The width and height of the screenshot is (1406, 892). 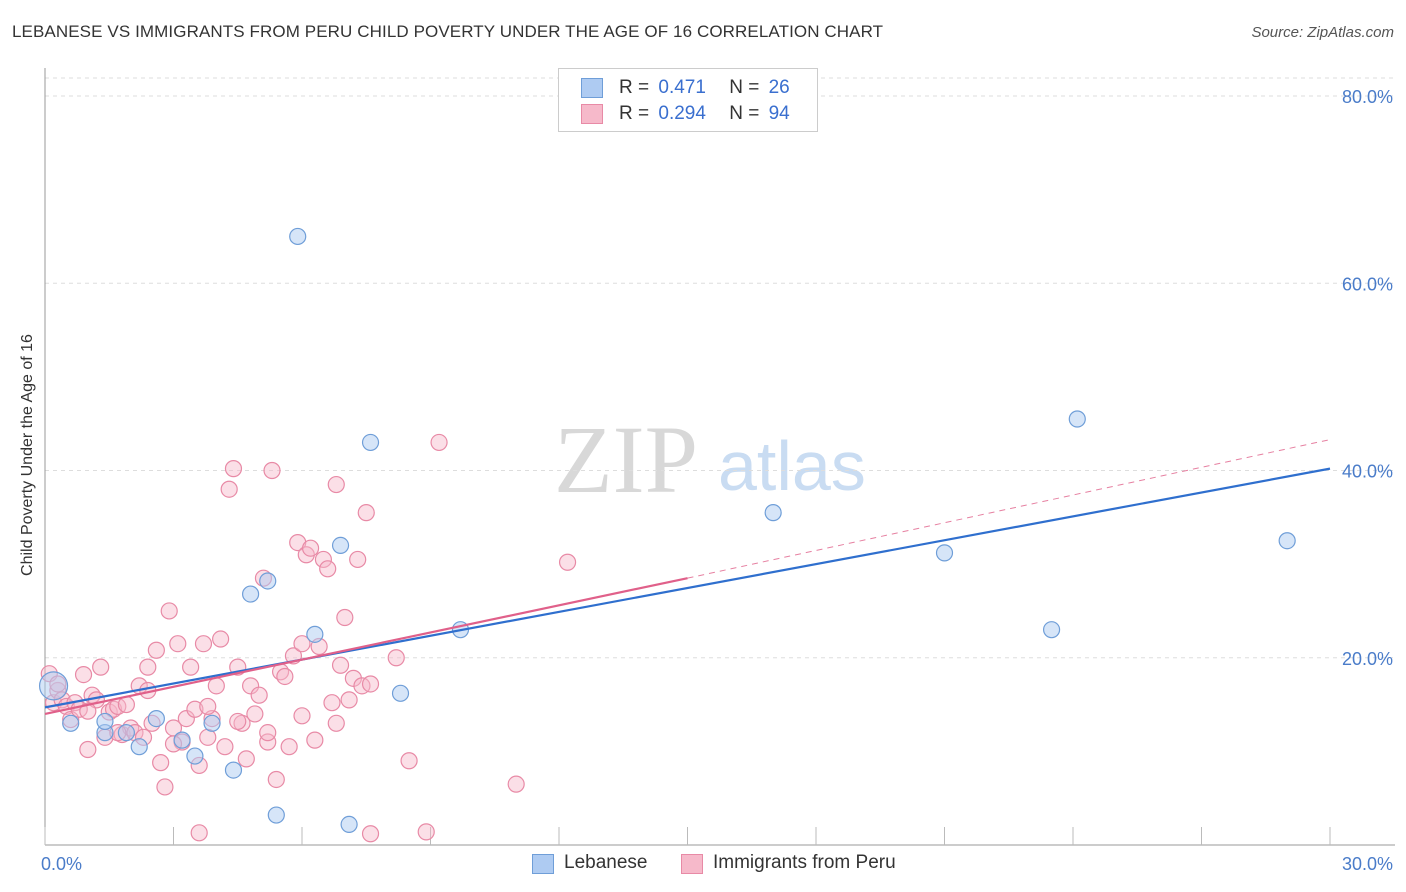 What do you see at coordinates (61, 864) in the screenshot?
I see `x-tick-label: 0.0%` at bounding box center [61, 864].